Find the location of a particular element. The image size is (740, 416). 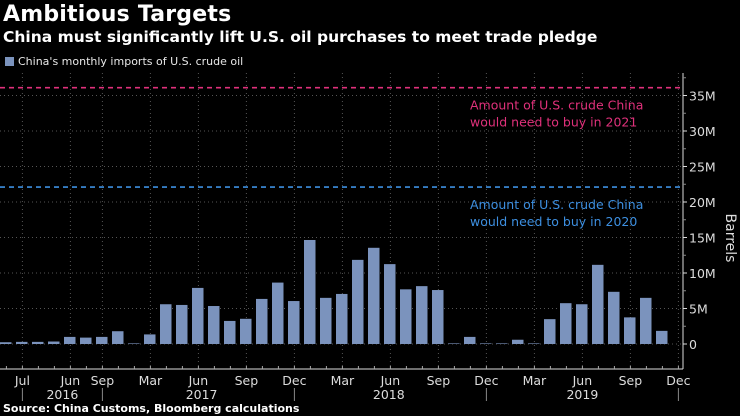

y-axis-label: Barrels is located at coordinates (730, 238).